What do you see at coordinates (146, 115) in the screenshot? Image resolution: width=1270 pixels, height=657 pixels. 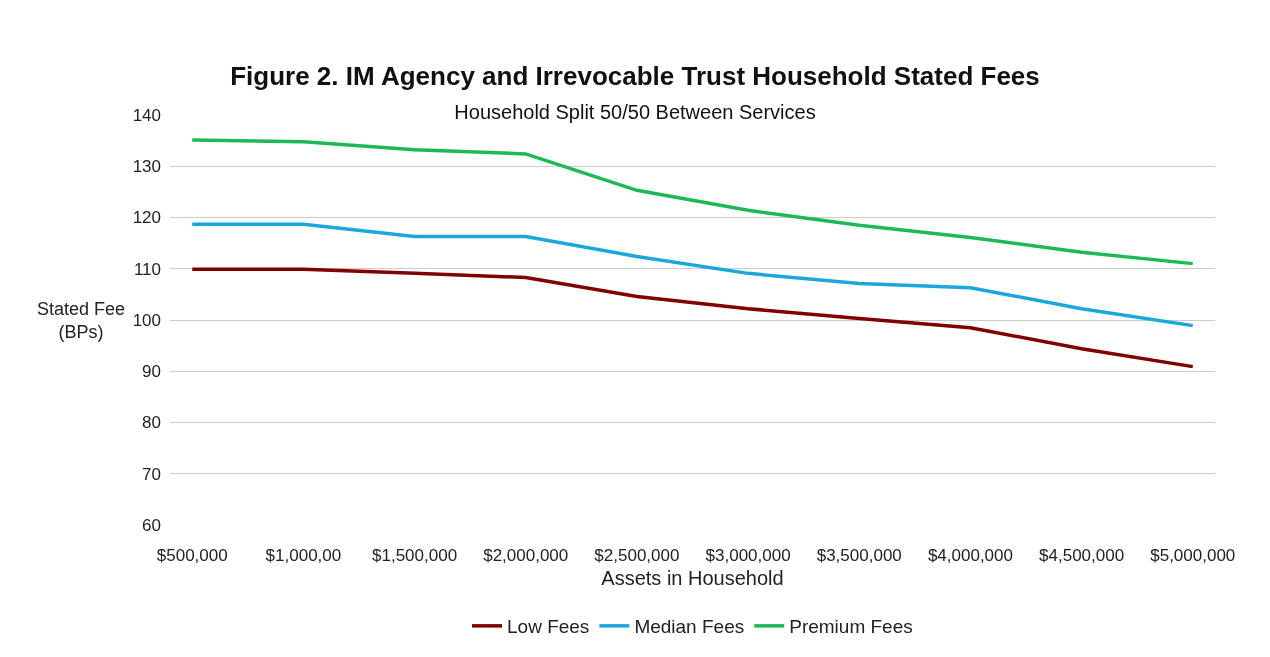 I see `y-tick-label: 140` at bounding box center [146, 115].